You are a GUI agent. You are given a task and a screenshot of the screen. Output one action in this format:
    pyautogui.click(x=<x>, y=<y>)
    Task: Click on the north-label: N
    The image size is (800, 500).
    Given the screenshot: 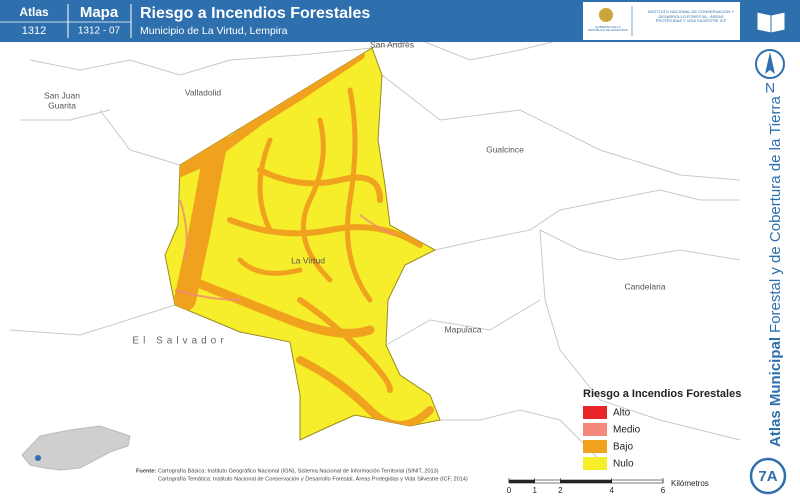 What is the action you would take?
    pyautogui.click(x=770, y=88)
    